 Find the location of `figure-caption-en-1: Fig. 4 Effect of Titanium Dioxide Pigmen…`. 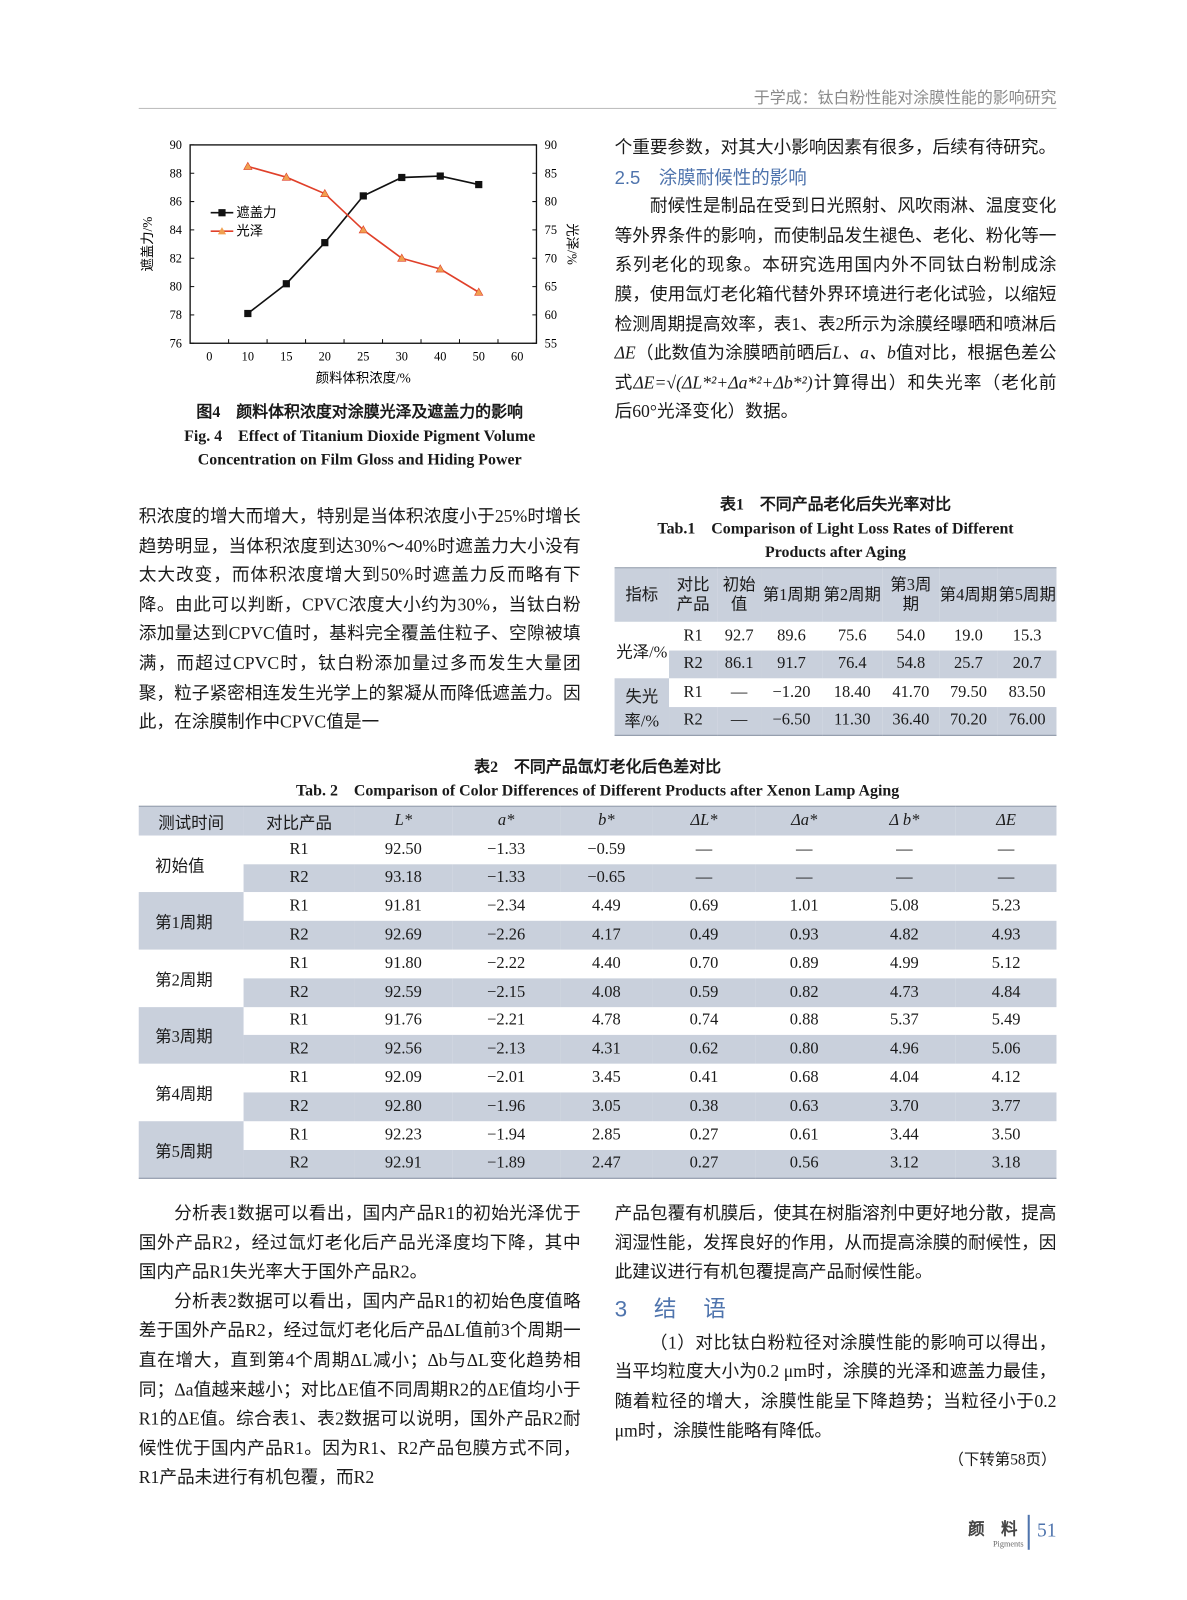

figure-caption-en-1: Fig. 4 Effect of Titanium Dioxide Pigmen… is located at coordinates (360, 436).